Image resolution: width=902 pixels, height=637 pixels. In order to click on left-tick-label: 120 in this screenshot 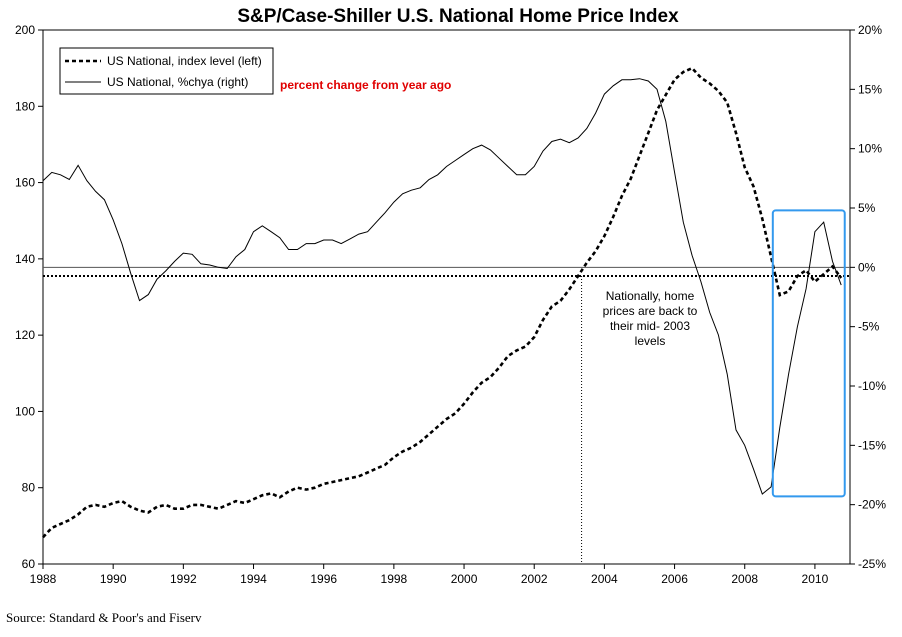, I will do `click(25, 335)`.